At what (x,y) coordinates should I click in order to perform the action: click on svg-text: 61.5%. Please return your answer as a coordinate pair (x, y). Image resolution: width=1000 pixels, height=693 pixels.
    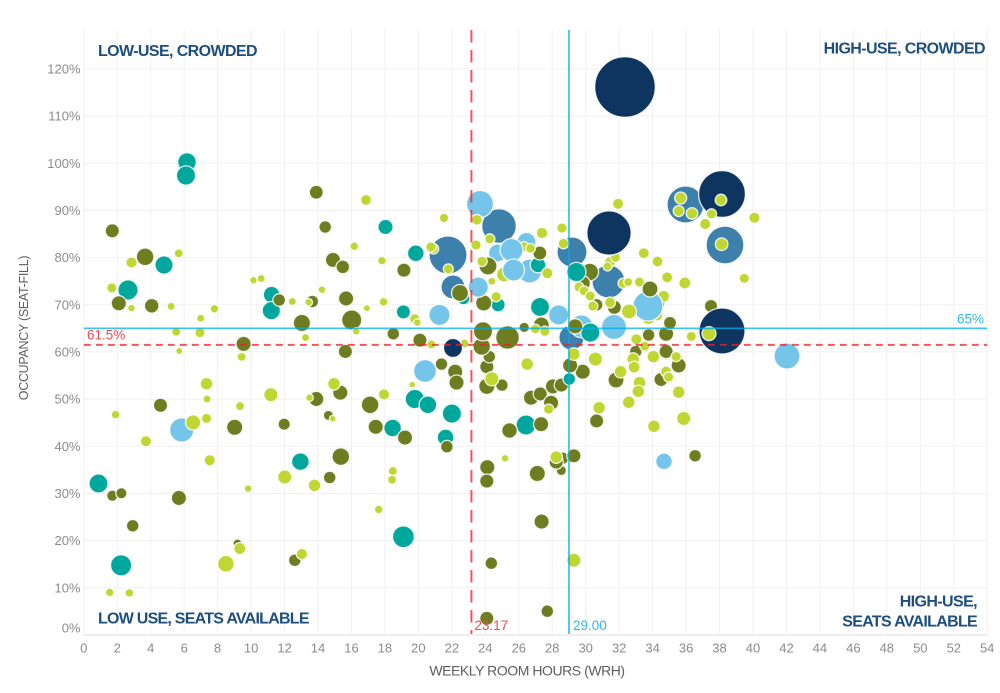
    Looking at the image, I should click on (106, 335).